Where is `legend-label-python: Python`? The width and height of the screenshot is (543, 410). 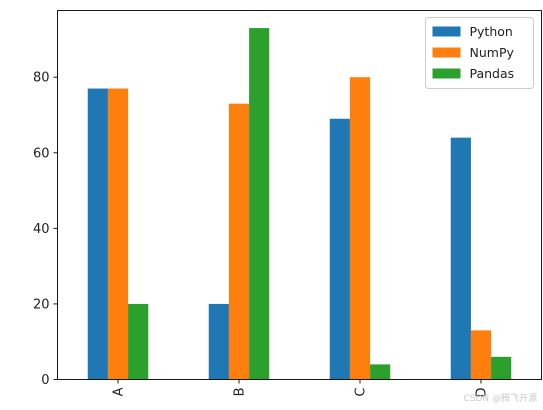 legend-label-python: Python is located at coordinates (491, 31).